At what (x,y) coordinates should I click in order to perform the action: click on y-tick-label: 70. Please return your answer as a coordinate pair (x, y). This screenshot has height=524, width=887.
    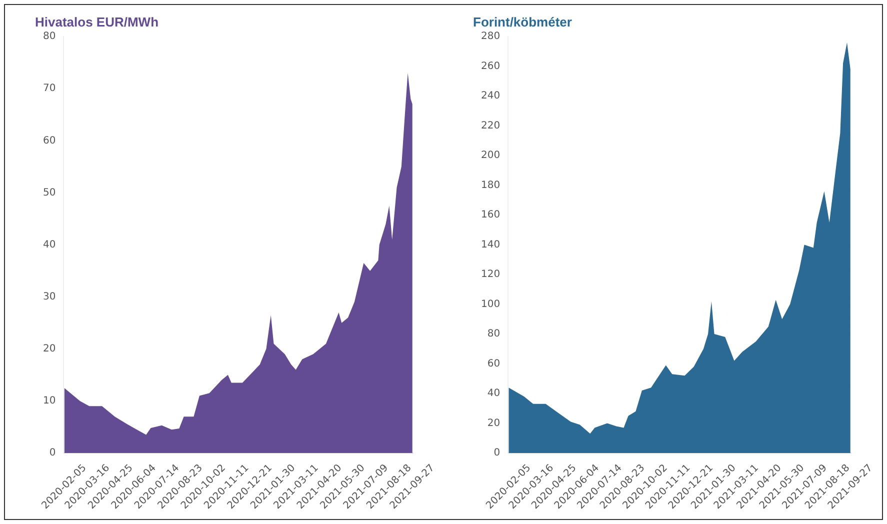
    Looking at the image, I should click on (49, 88).